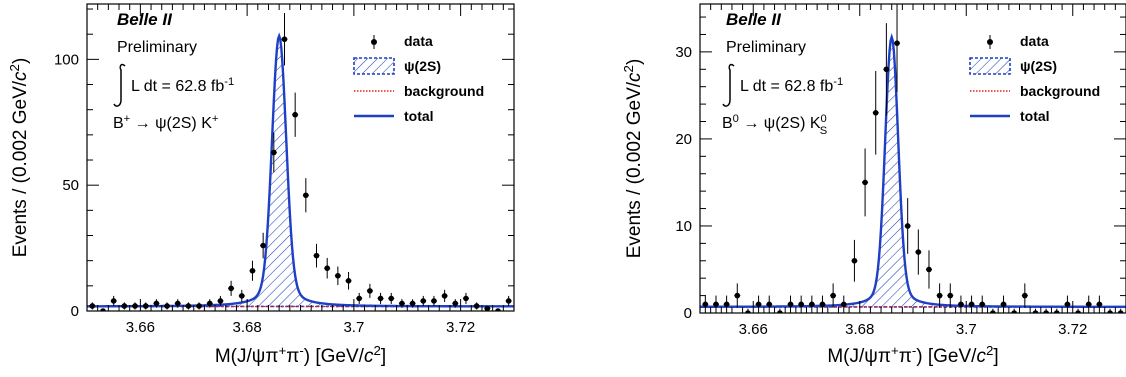  I want to click on y-tick-label: 20, so click(683, 139).